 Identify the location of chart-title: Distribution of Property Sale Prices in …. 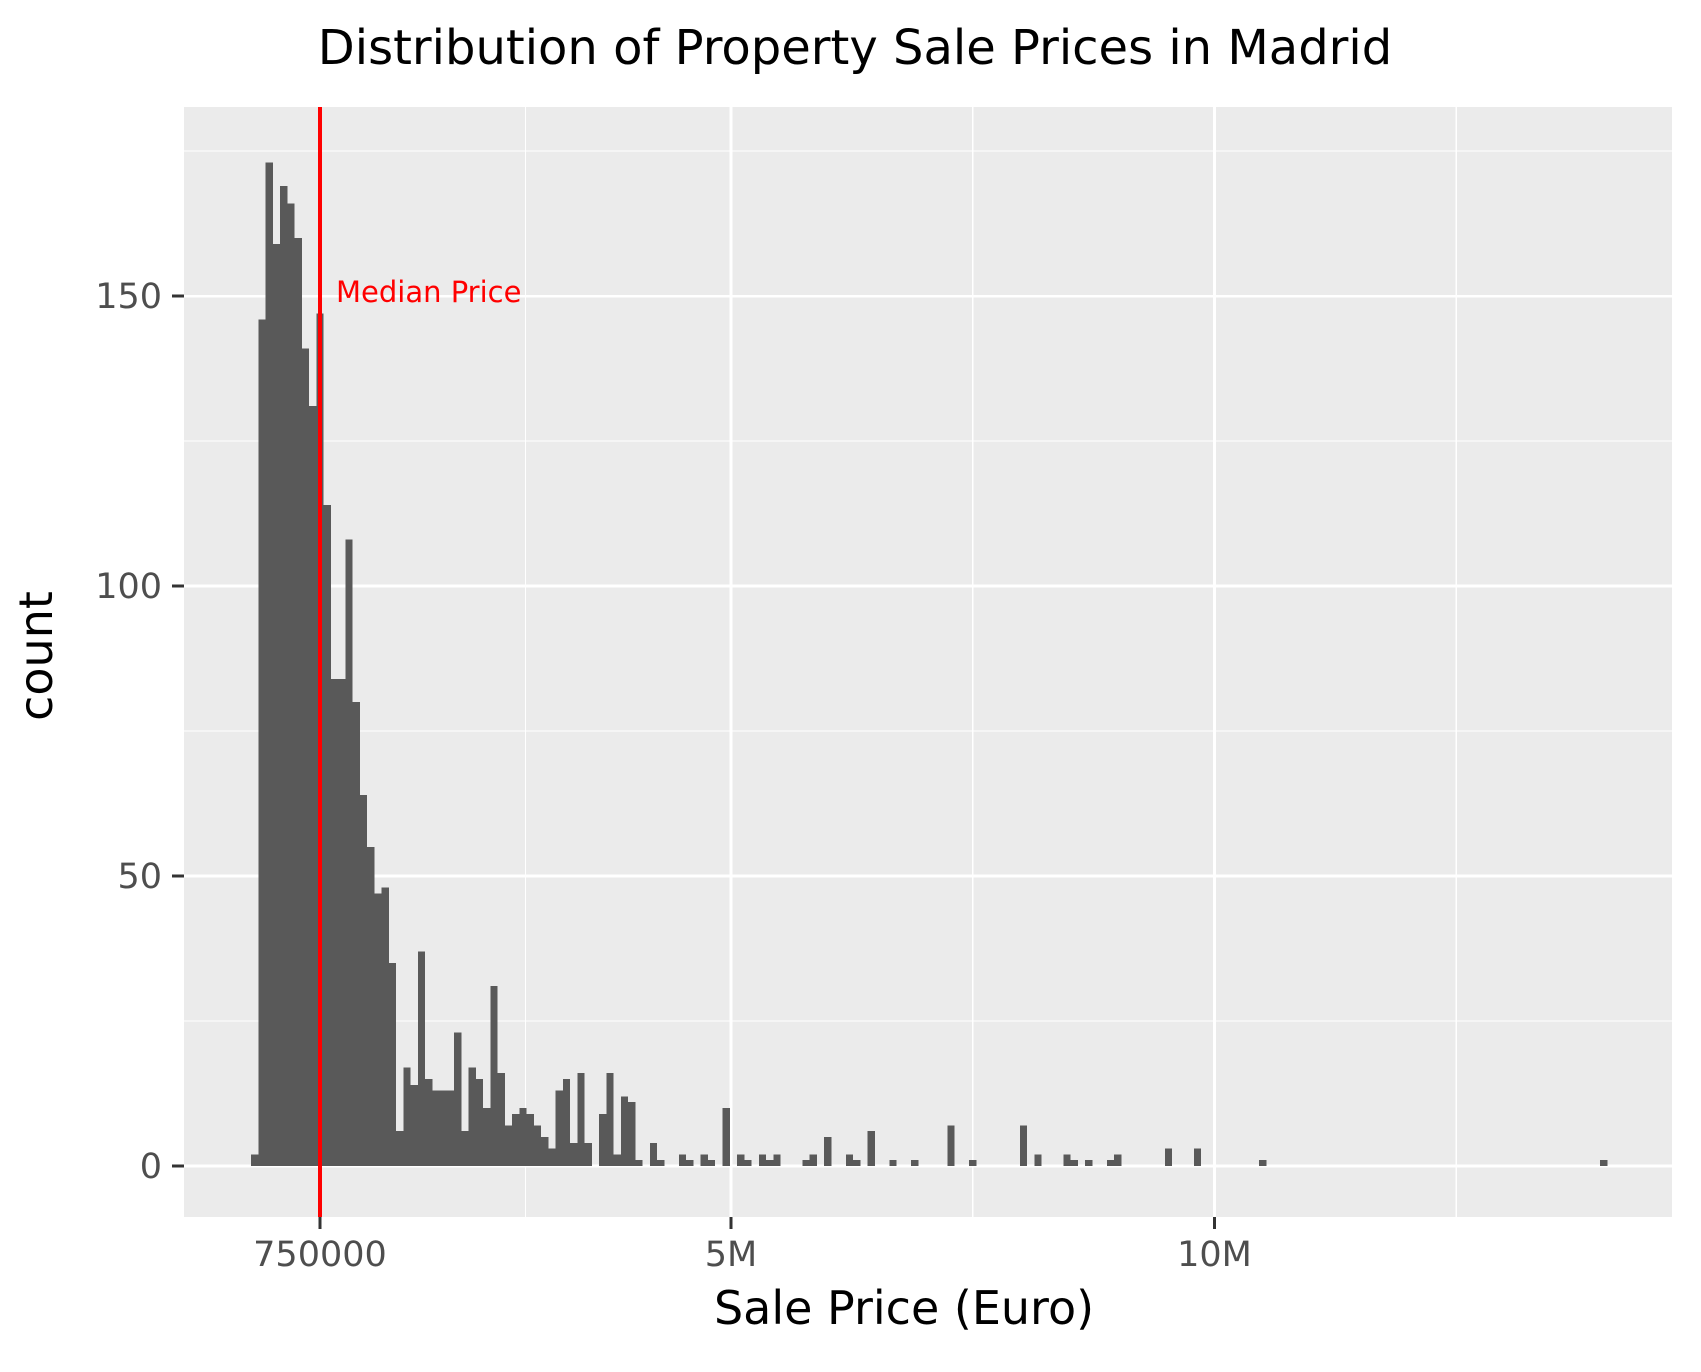
(855, 48).